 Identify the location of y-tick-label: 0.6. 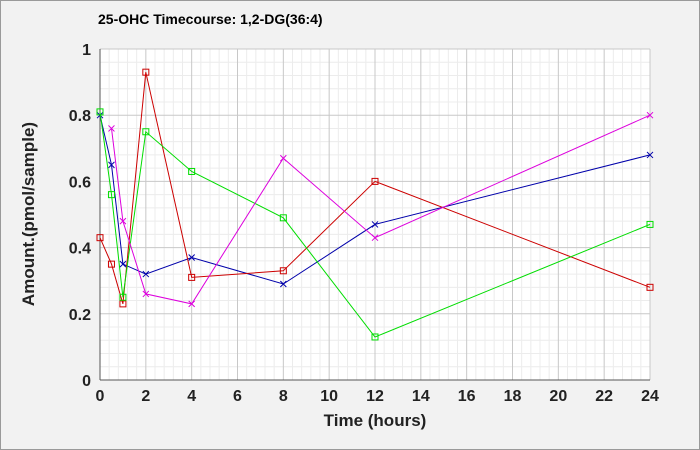
(80, 182).